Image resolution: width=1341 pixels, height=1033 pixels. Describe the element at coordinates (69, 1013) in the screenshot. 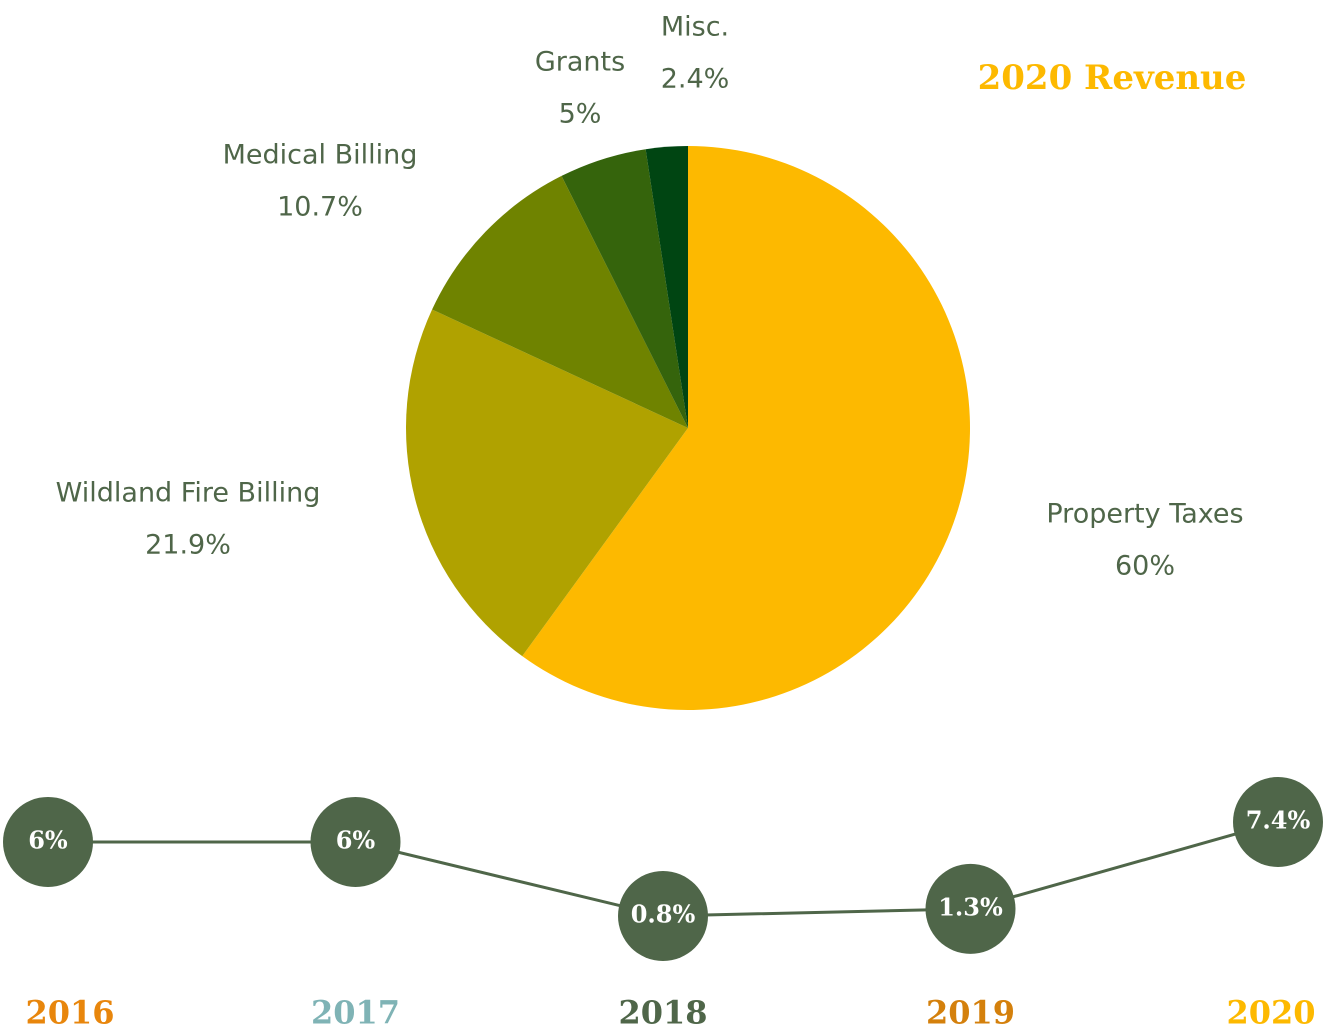

I see `x-tick-label: 2016` at that location.